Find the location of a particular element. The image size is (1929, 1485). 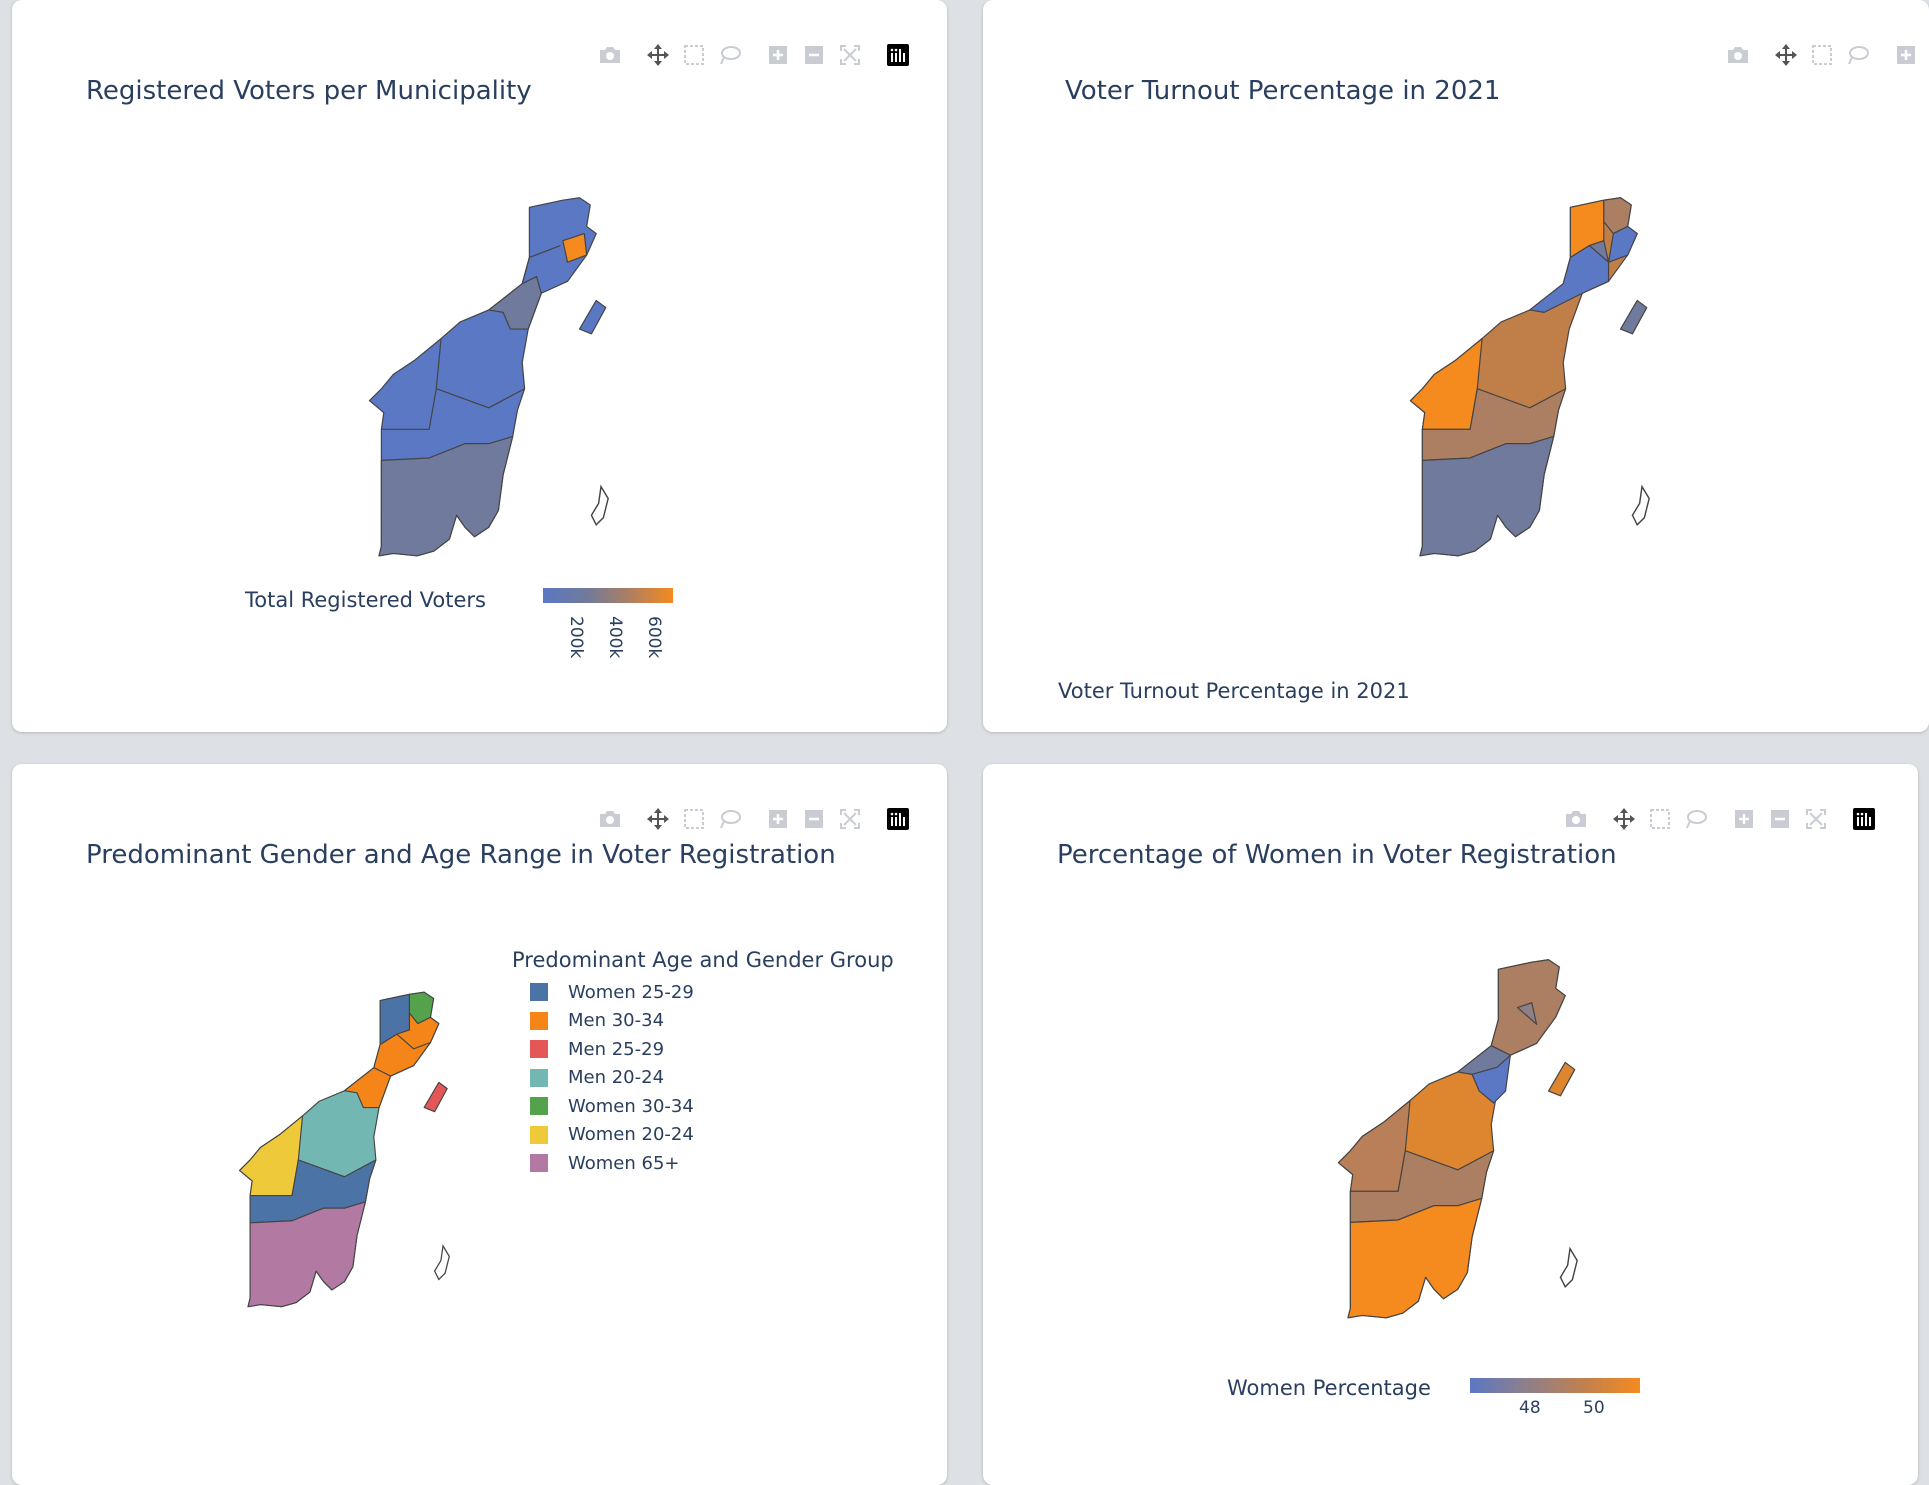

legend-label: Men 30-34 is located at coordinates (616, 1021).